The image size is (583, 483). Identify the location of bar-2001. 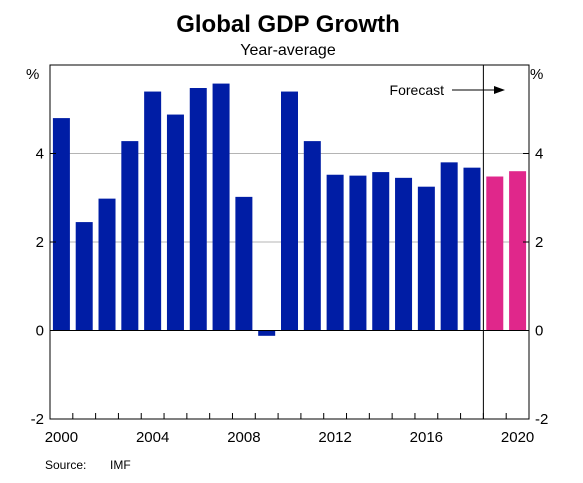
(84, 276).